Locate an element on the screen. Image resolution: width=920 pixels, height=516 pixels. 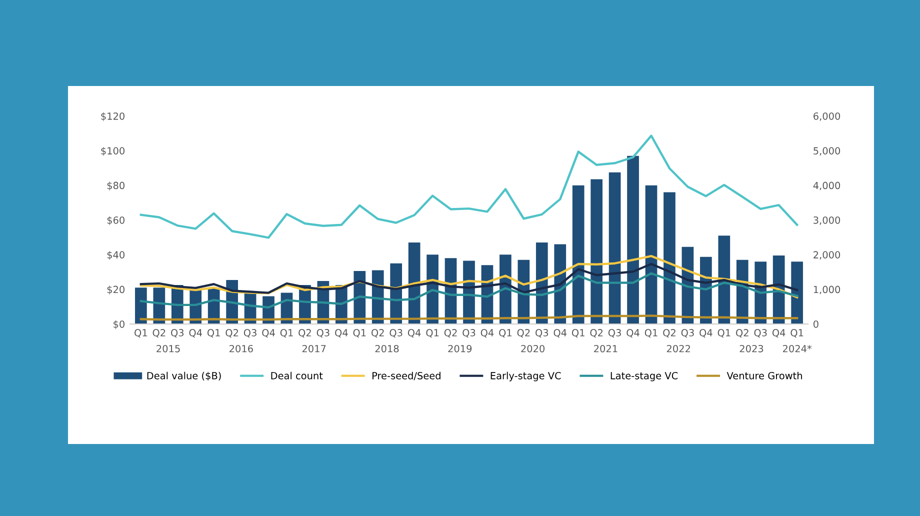
text: 2019 is located at coordinates (460, 348).